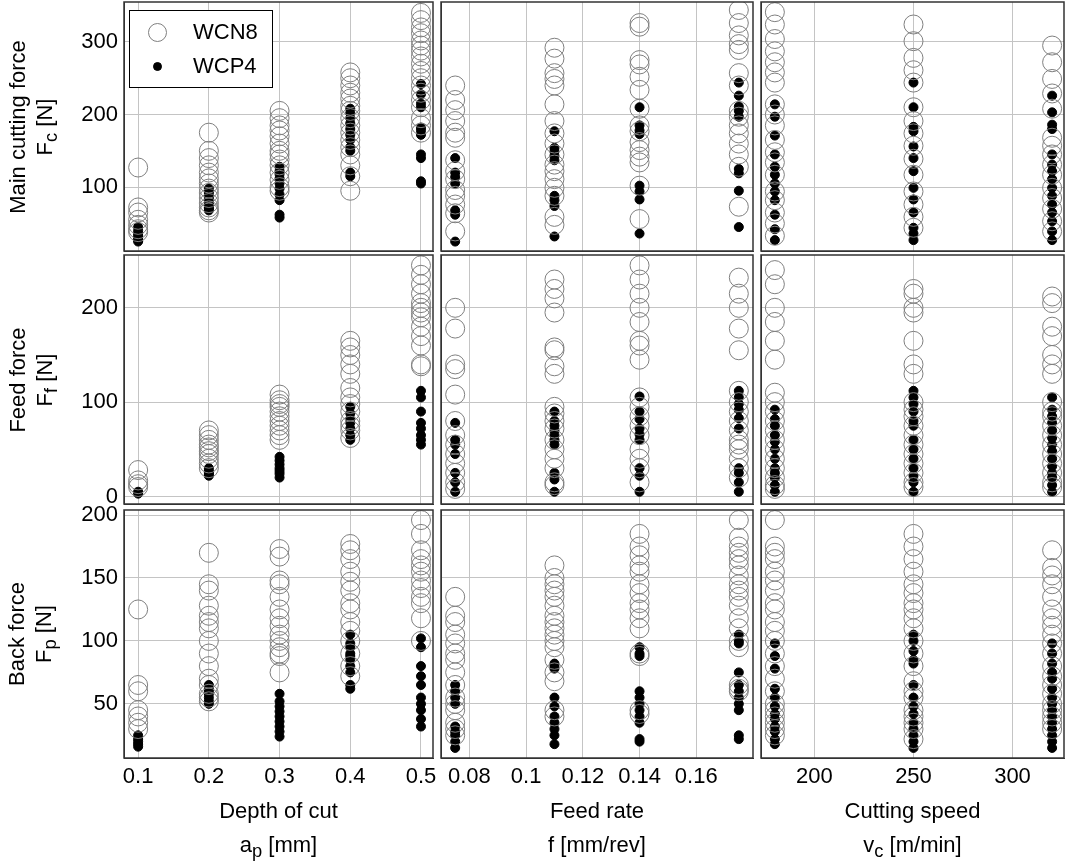 The height and width of the screenshot is (865, 1066). Describe the element at coordinates (209, 776) in the screenshot. I see `x-tick-label: 0.2` at that location.